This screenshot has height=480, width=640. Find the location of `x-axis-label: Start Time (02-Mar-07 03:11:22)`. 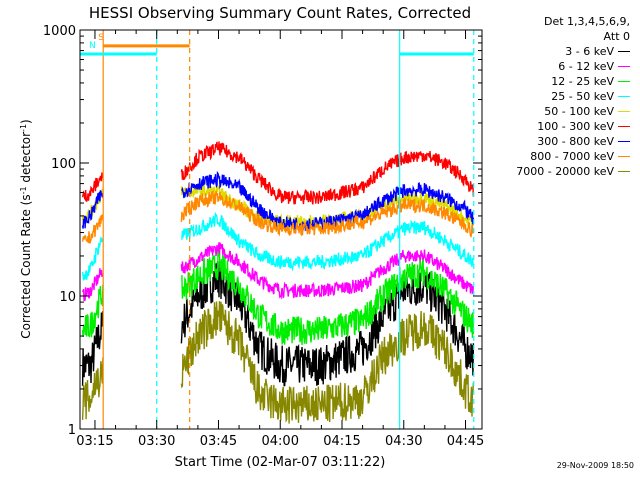

x-axis-label: Start Time (02-Mar-07 03:11:22) is located at coordinates (280, 462).